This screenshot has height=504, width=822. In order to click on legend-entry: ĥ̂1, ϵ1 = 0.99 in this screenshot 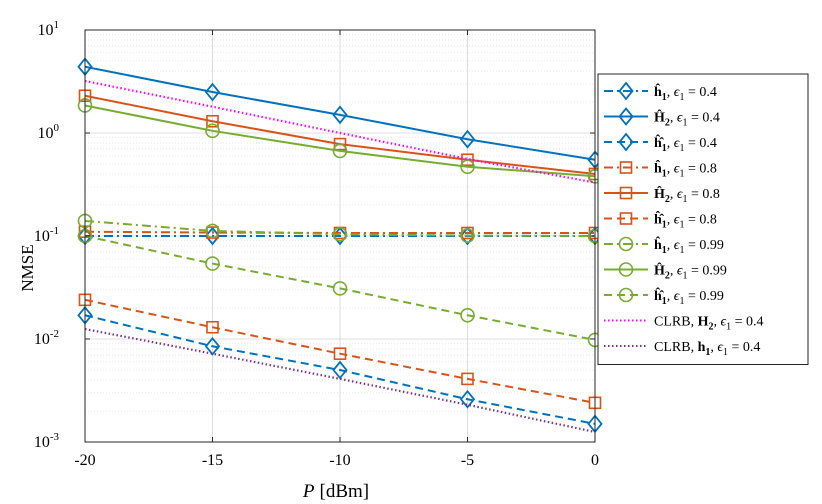, I will do `click(664, 296)`.